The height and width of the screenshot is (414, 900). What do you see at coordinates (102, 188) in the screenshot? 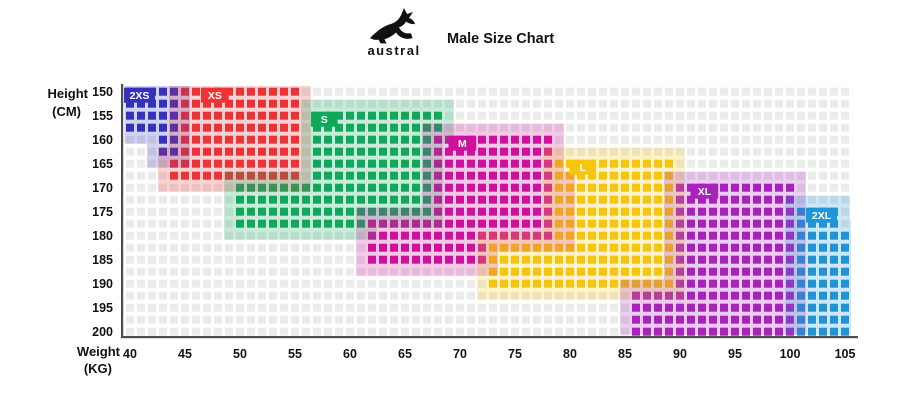
I see `y-tick-label: 170` at bounding box center [102, 188].